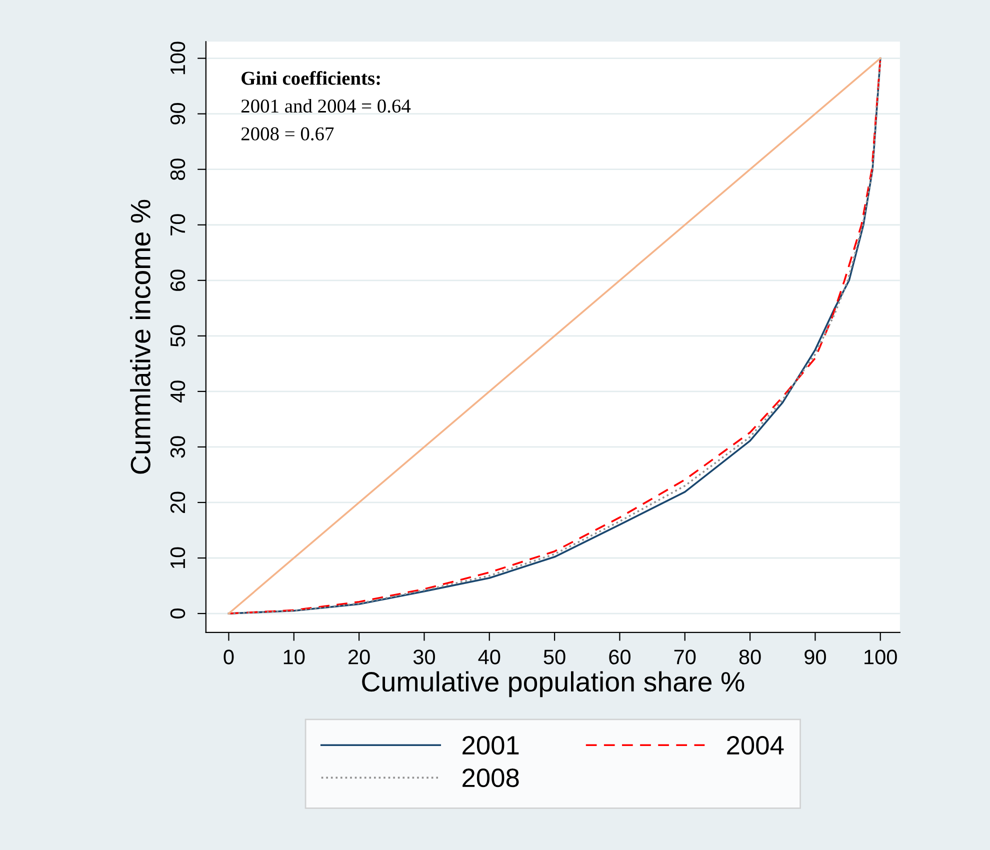 The height and width of the screenshot is (850, 990). Describe the element at coordinates (287, 133) in the screenshot. I see `annotation: 2008 = 0.67` at that location.